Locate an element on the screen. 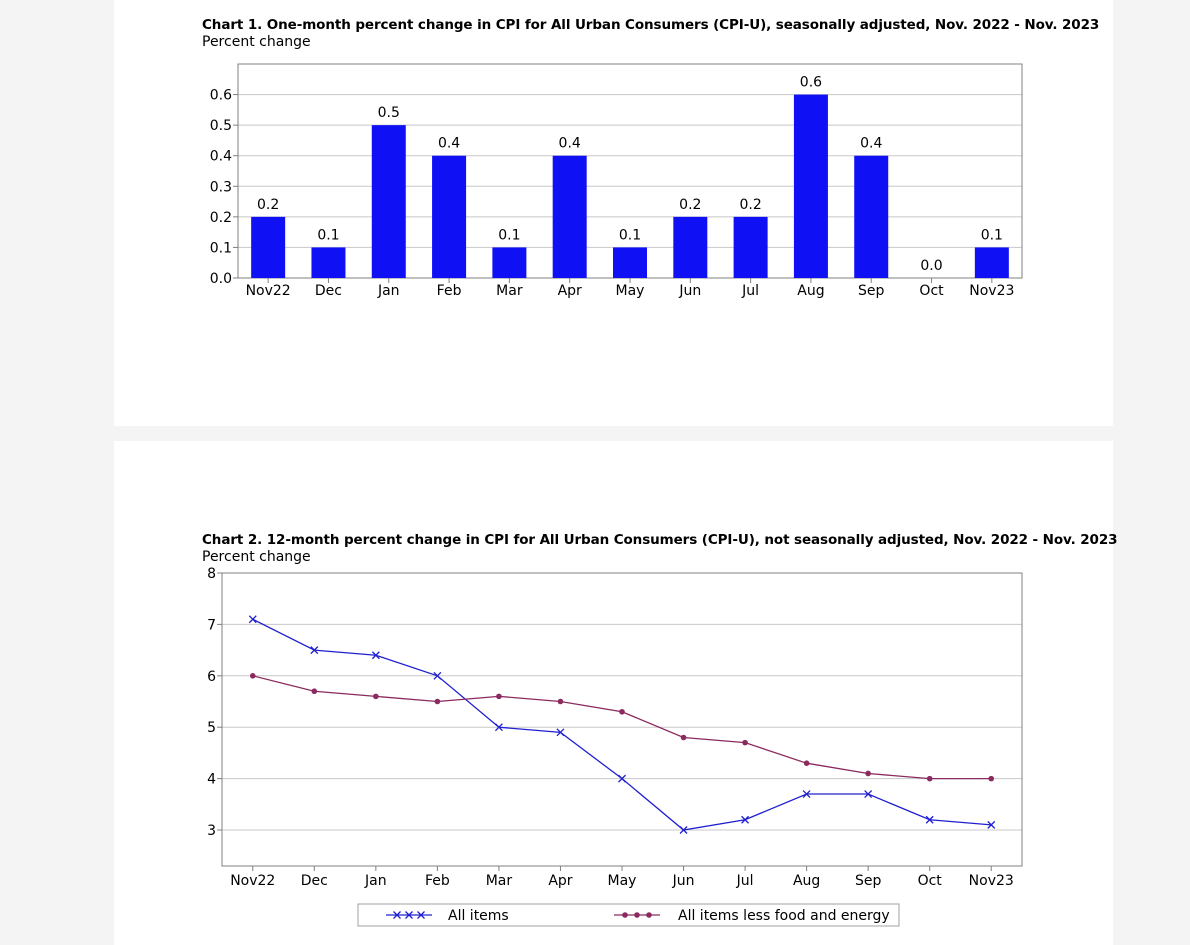  x-tick-label: Nov23 is located at coordinates (991, 291).